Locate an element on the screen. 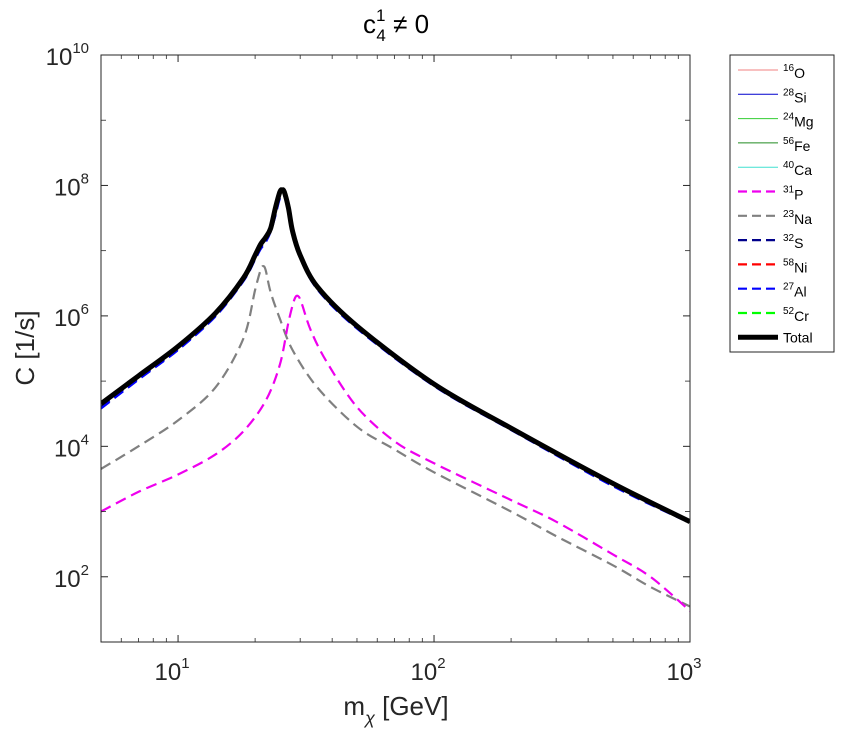 This screenshot has height=733, width=843. chart-title: c1 4 ≠ 0 is located at coordinates (396, 25).